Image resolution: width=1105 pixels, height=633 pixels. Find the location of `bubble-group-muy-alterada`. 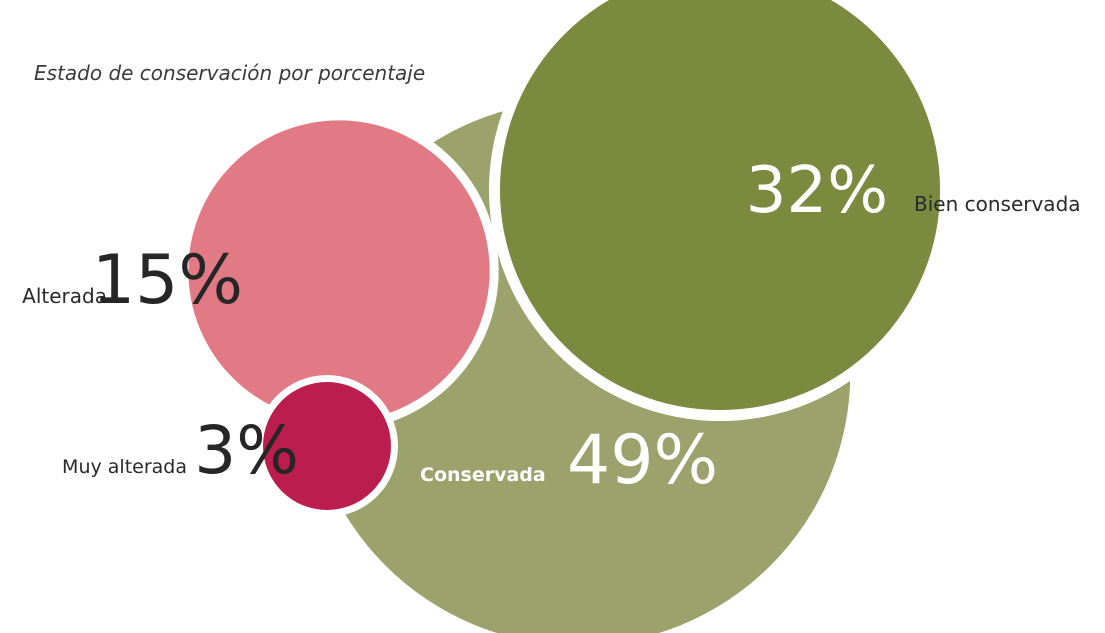

bubble-group-muy-alterada is located at coordinates (327, 446).